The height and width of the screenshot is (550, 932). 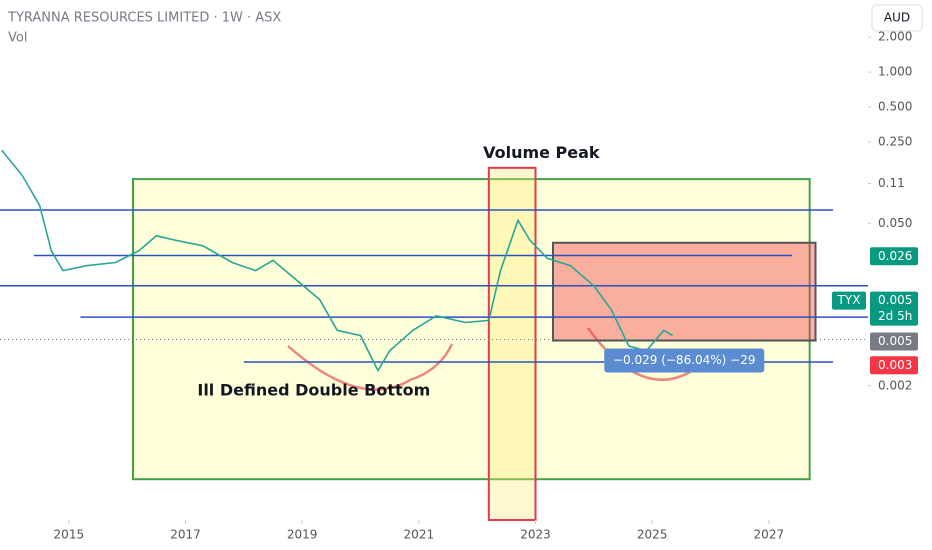 I want to click on price-badge-label: 0.026, so click(x=895, y=256).